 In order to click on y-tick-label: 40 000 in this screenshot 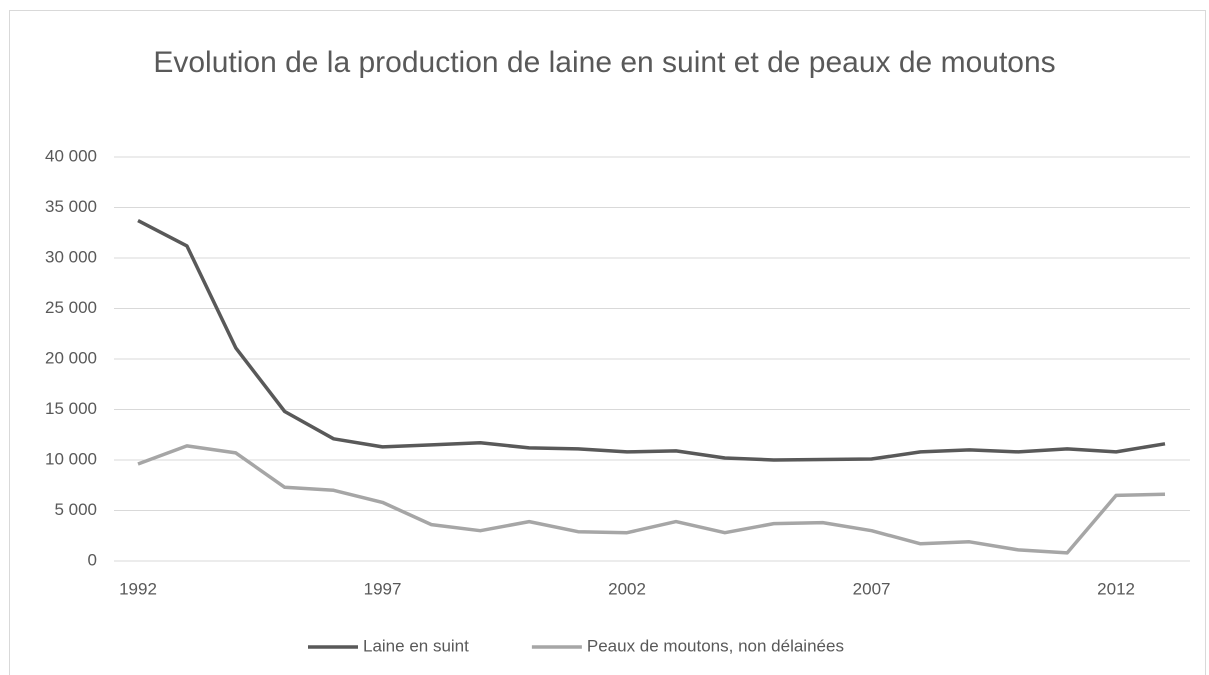, I will do `click(71, 155)`.